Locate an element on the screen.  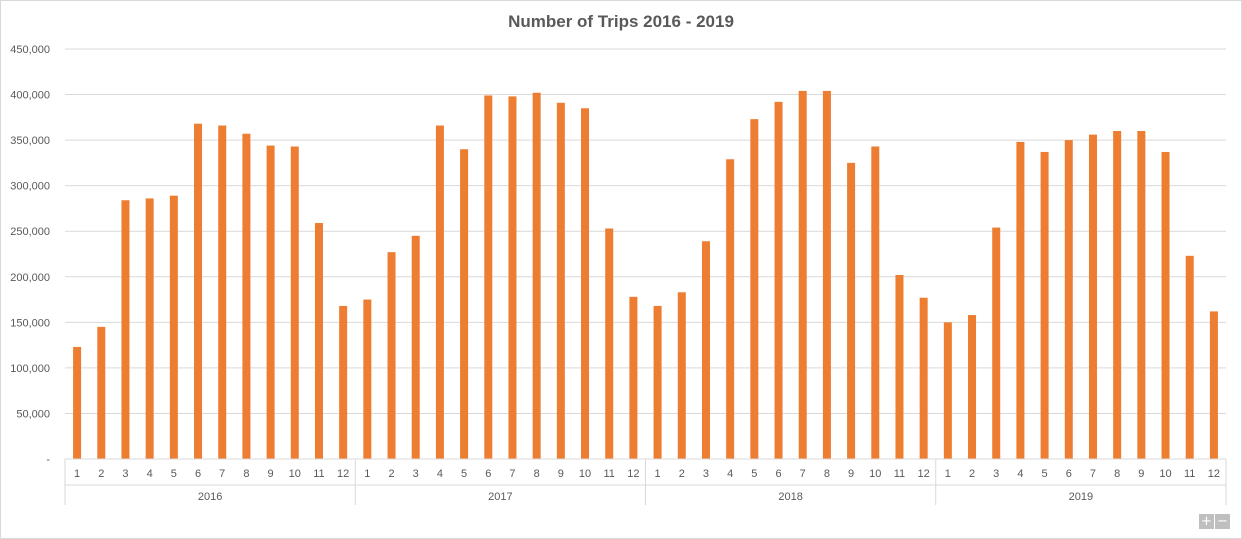
y-tick-label: 400,000 is located at coordinates (30, 96).